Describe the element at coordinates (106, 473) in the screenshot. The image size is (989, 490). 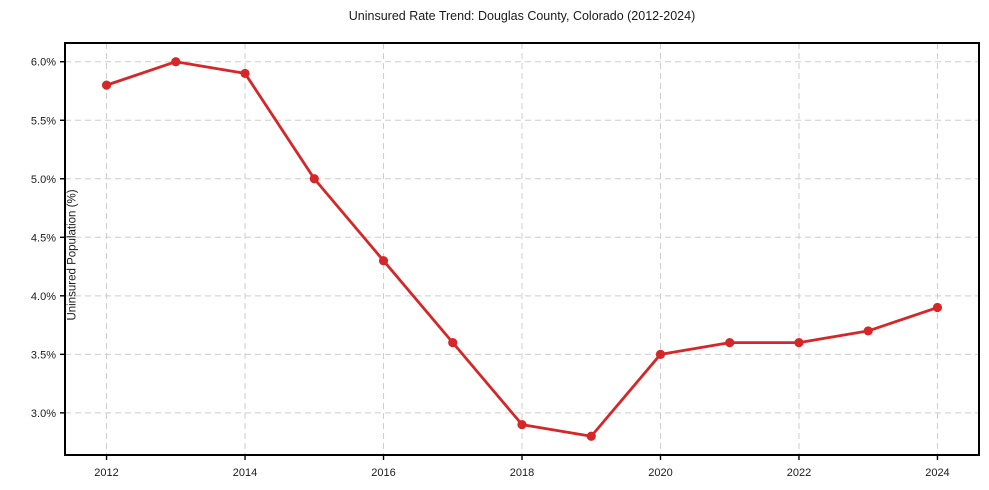
I see `x-tick-label: 2012` at that location.